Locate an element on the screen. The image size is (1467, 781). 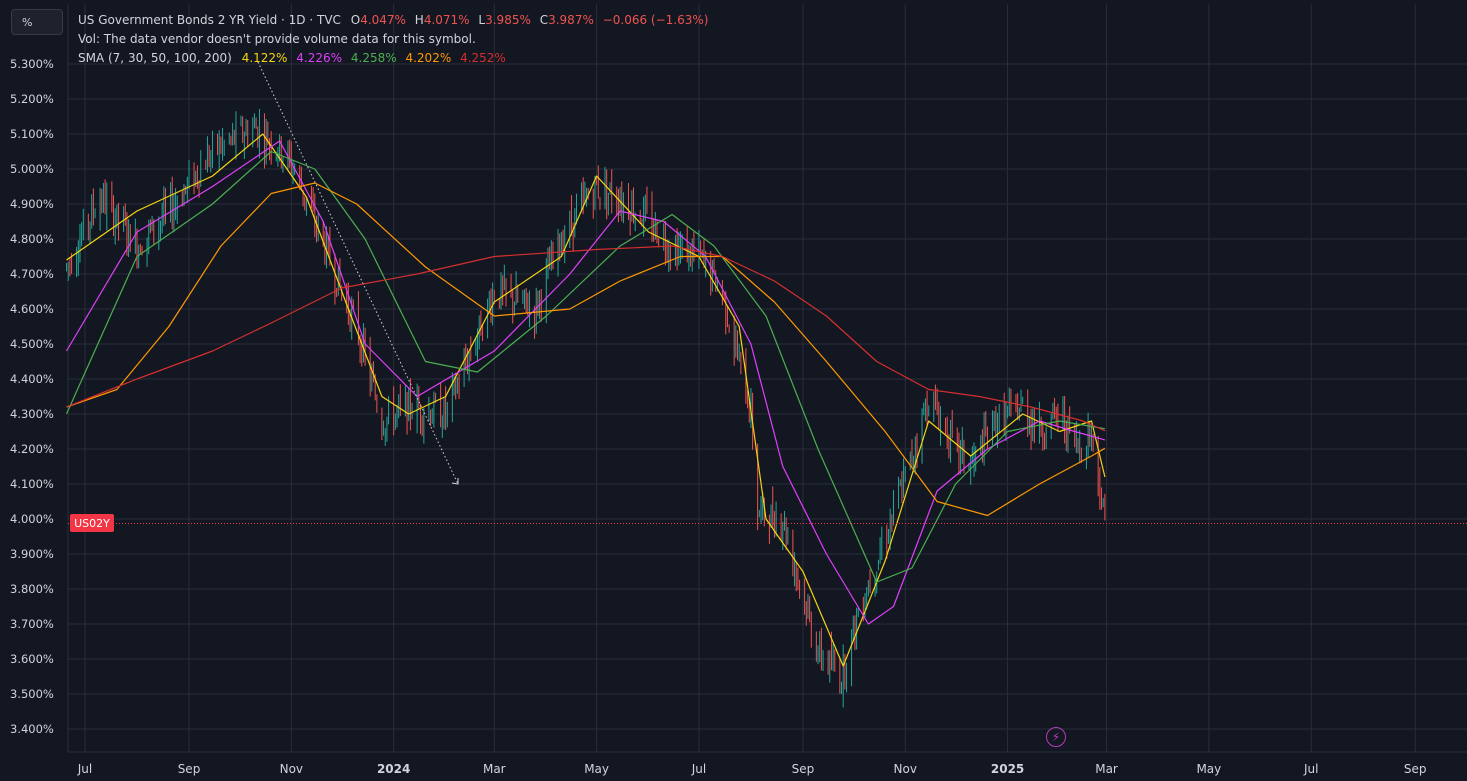
x-tick-label: 2024 is located at coordinates (393, 769).